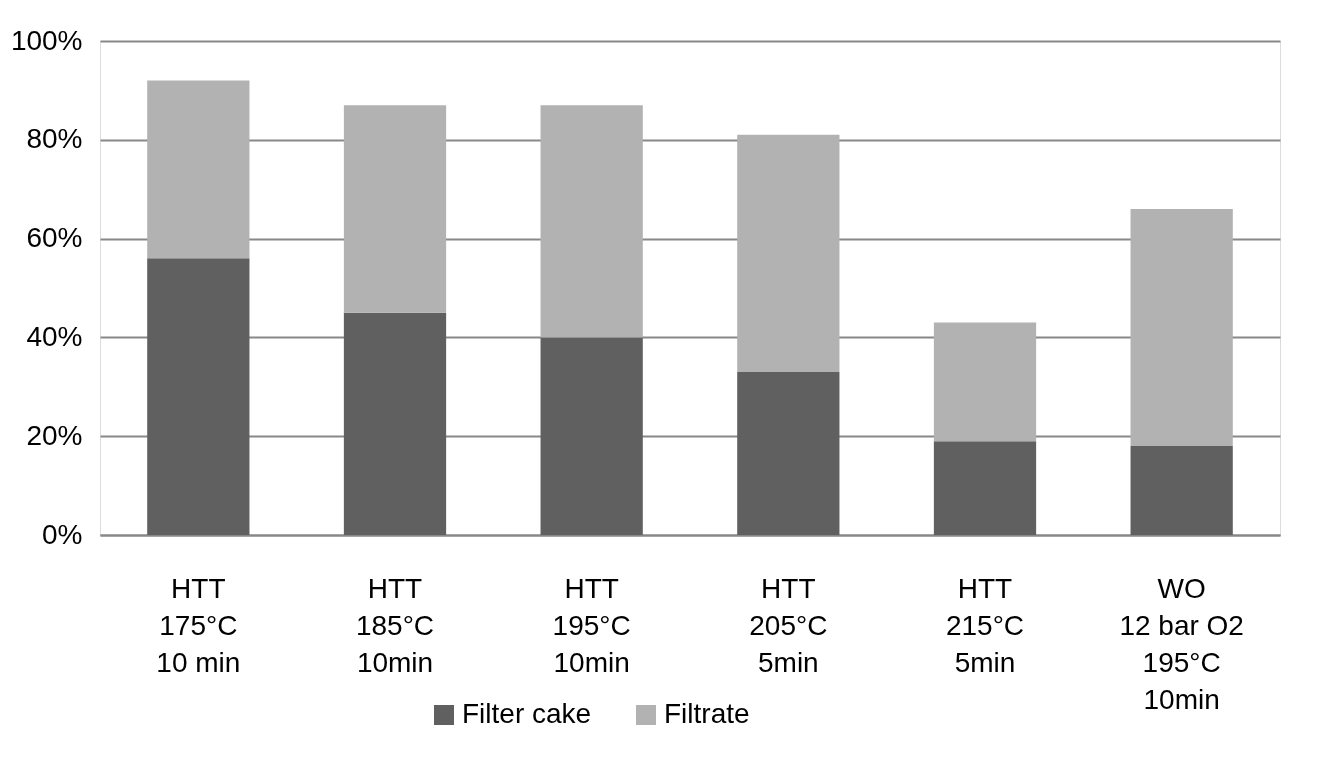  Describe the element at coordinates (54, 336) in the screenshot. I see `y-tick-label: 40%` at that location.